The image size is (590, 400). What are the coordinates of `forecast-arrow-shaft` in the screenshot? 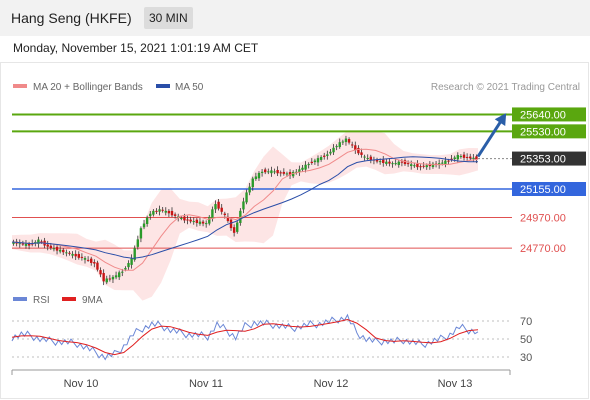 It's located at (491, 136).